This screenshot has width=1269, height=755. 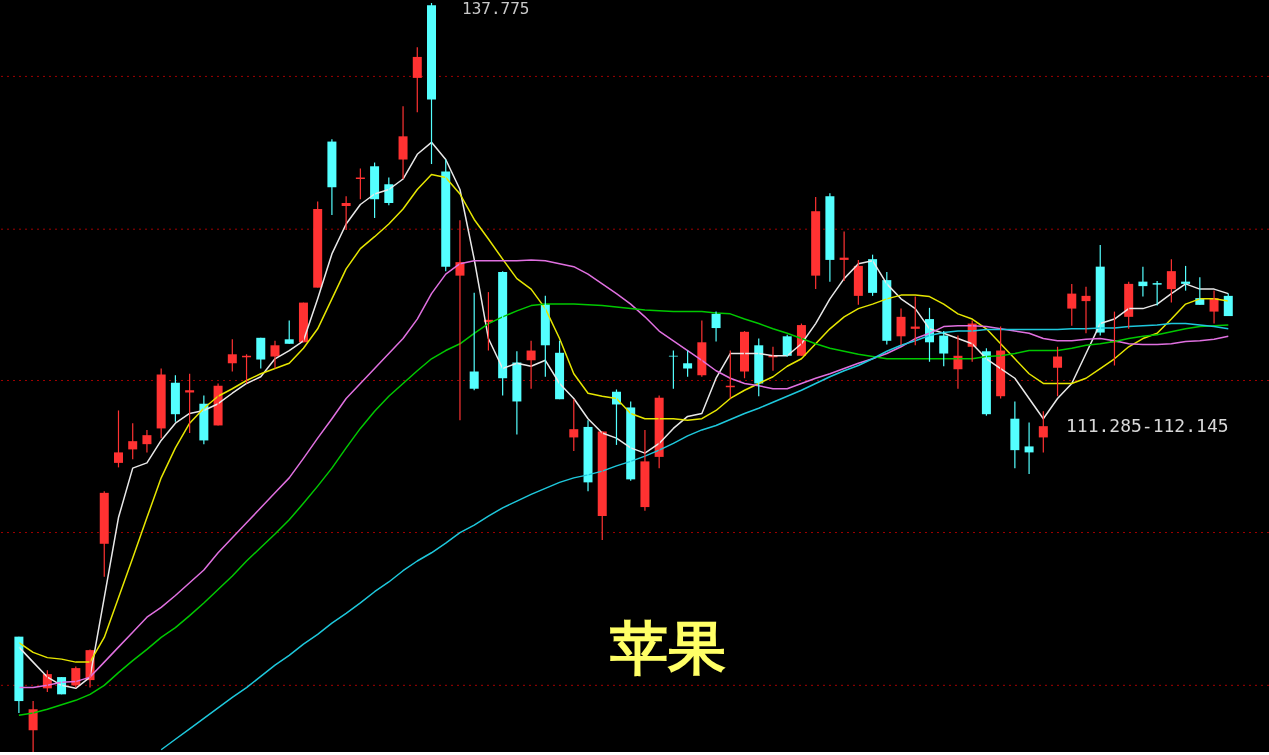 What do you see at coordinates (1147, 425) in the screenshot?
I see `annotation: 111.285-112.145` at bounding box center [1147, 425].